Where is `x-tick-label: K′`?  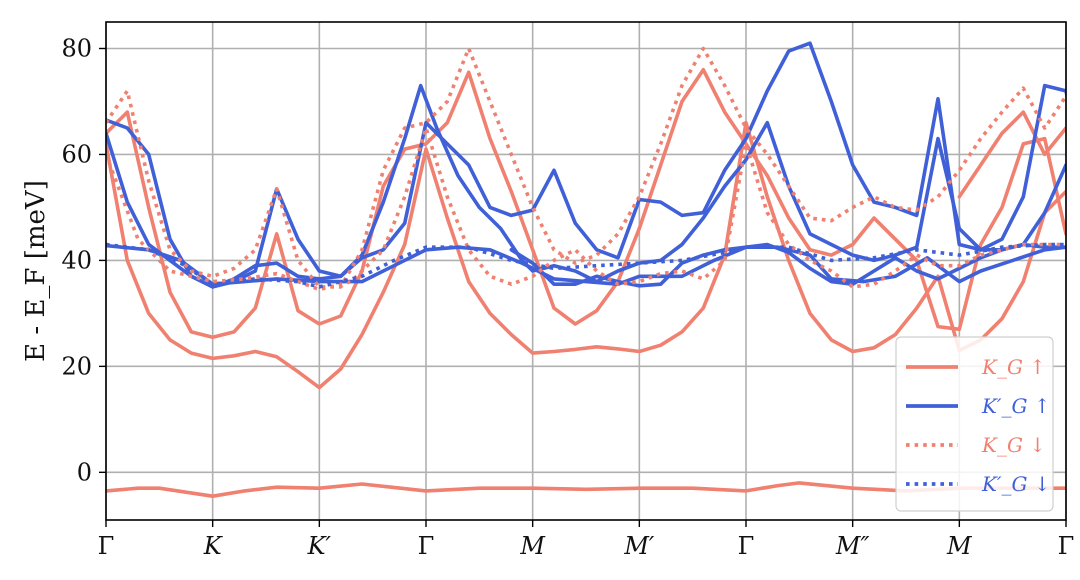 x-tick-label: K′ is located at coordinates (319, 546).